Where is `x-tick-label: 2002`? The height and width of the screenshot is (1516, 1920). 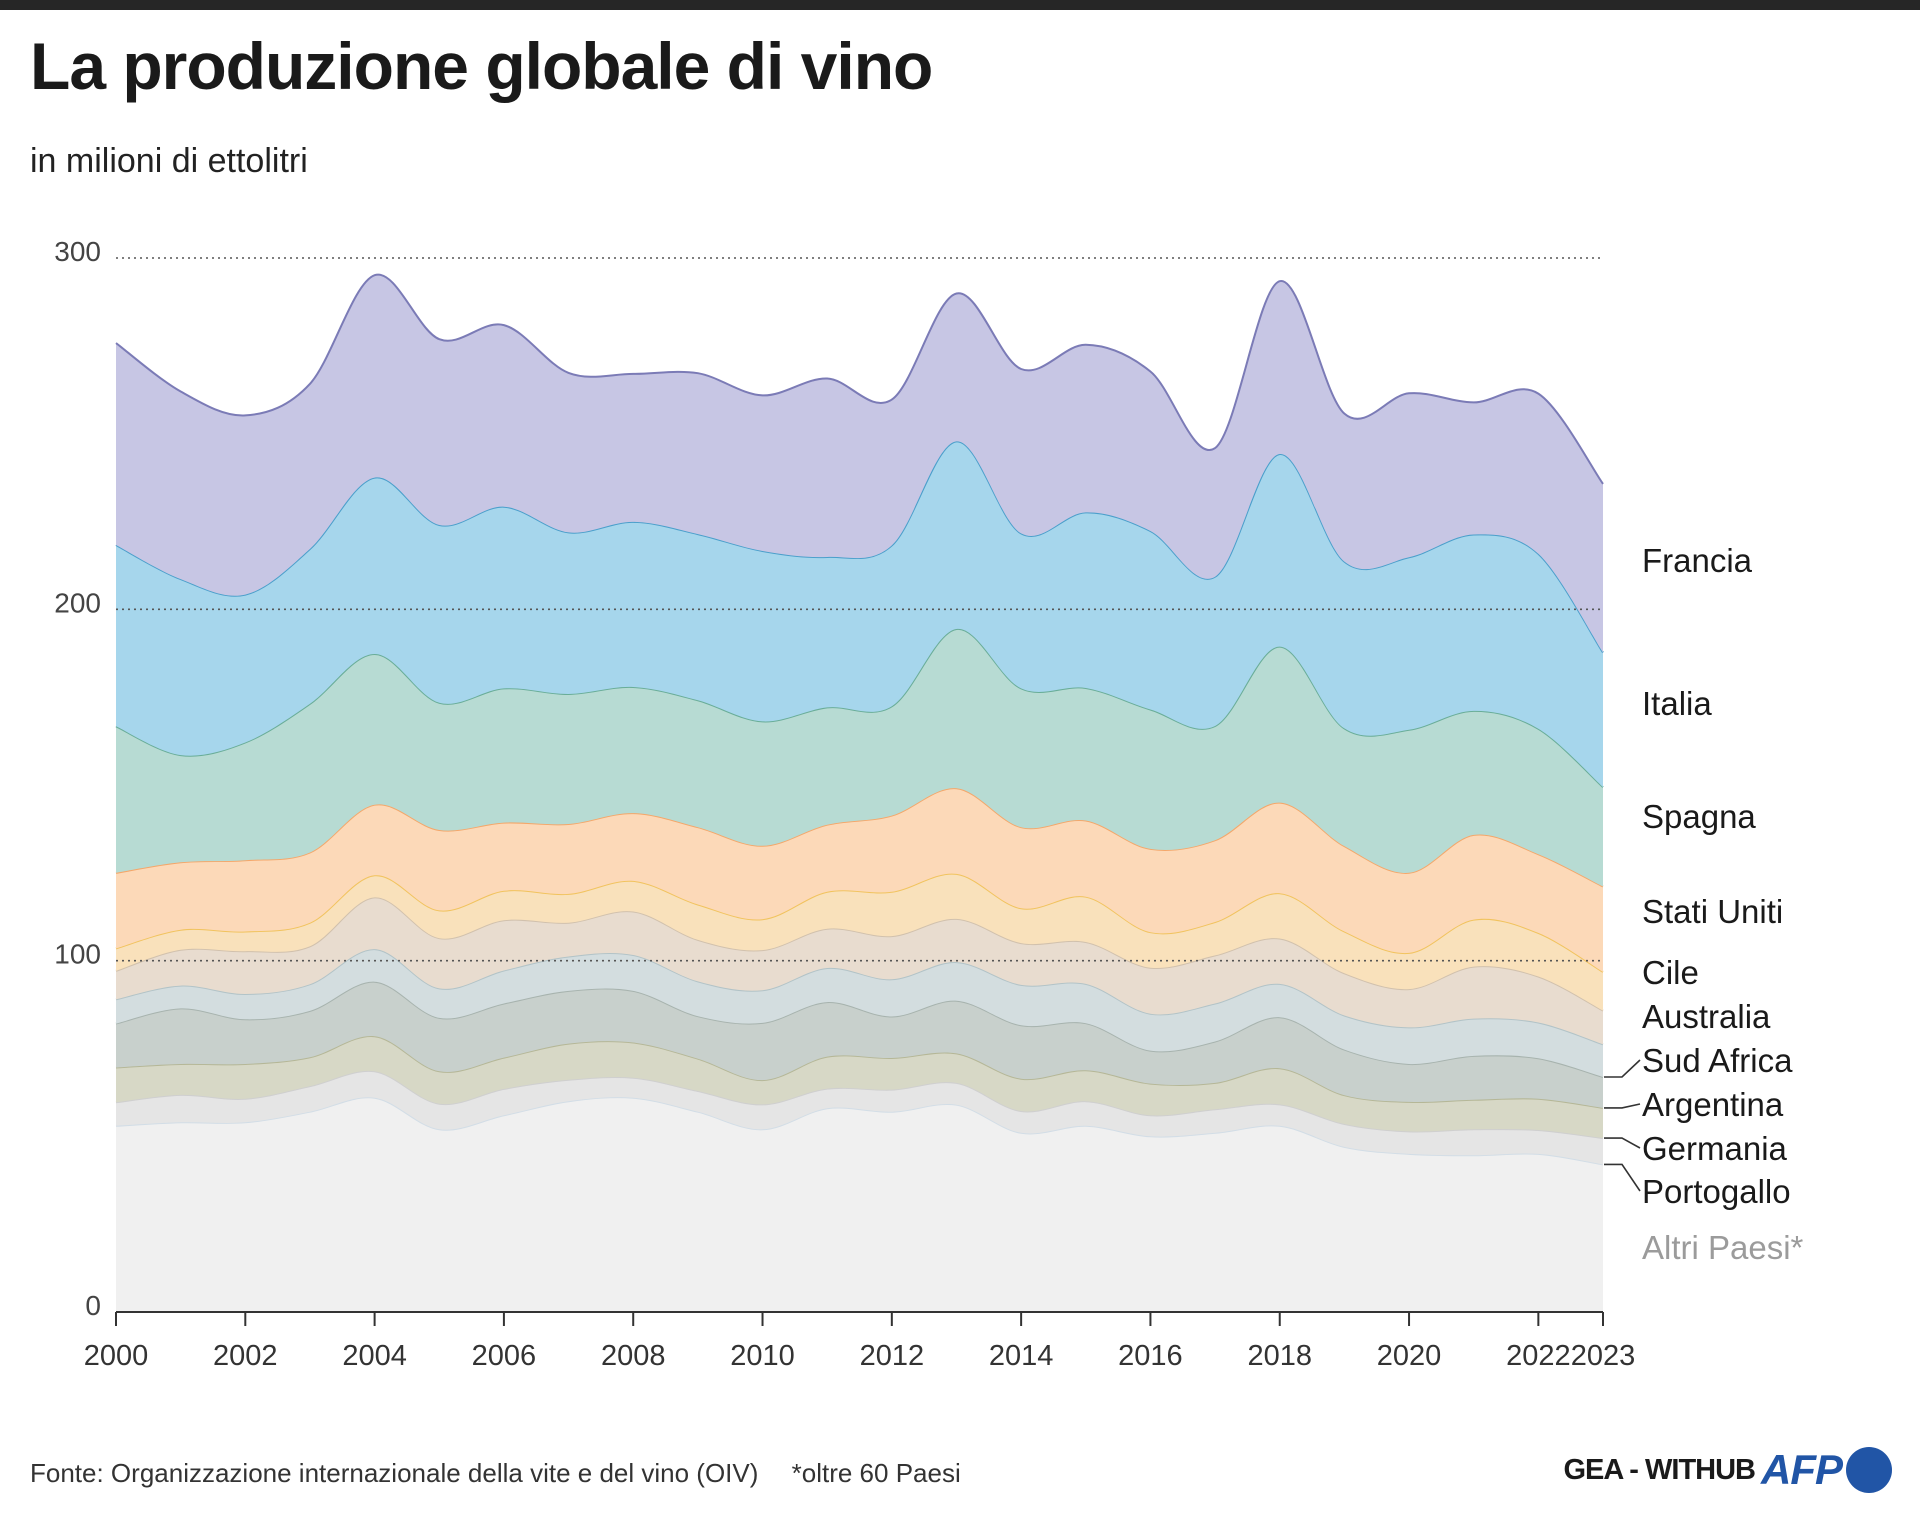
x-tick-label: 2002 is located at coordinates (245, 1356).